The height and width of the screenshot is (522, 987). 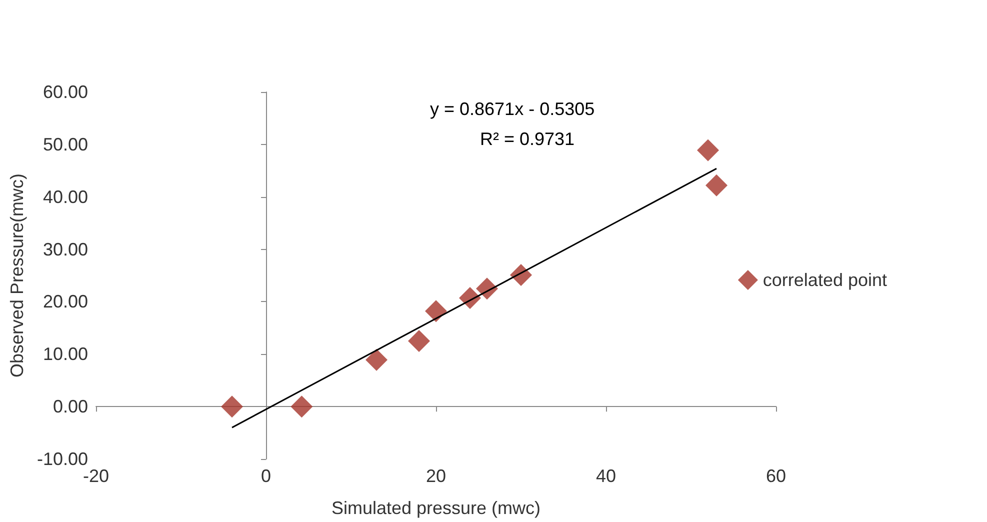 I want to click on annotation: R² = 0.9731, so click(x=527, y=139).